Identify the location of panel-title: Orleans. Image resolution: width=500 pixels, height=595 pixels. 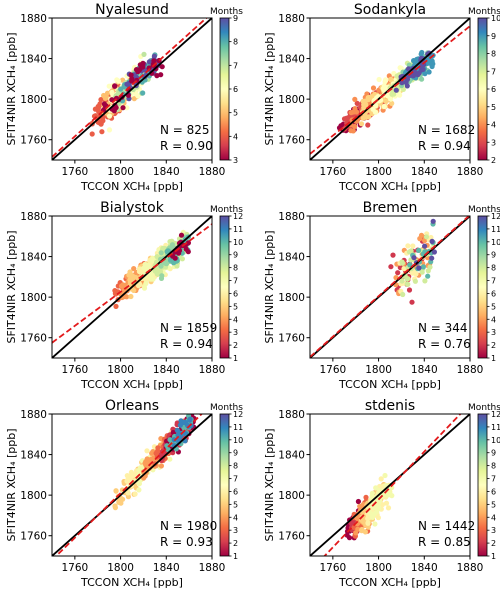
(132, 406).